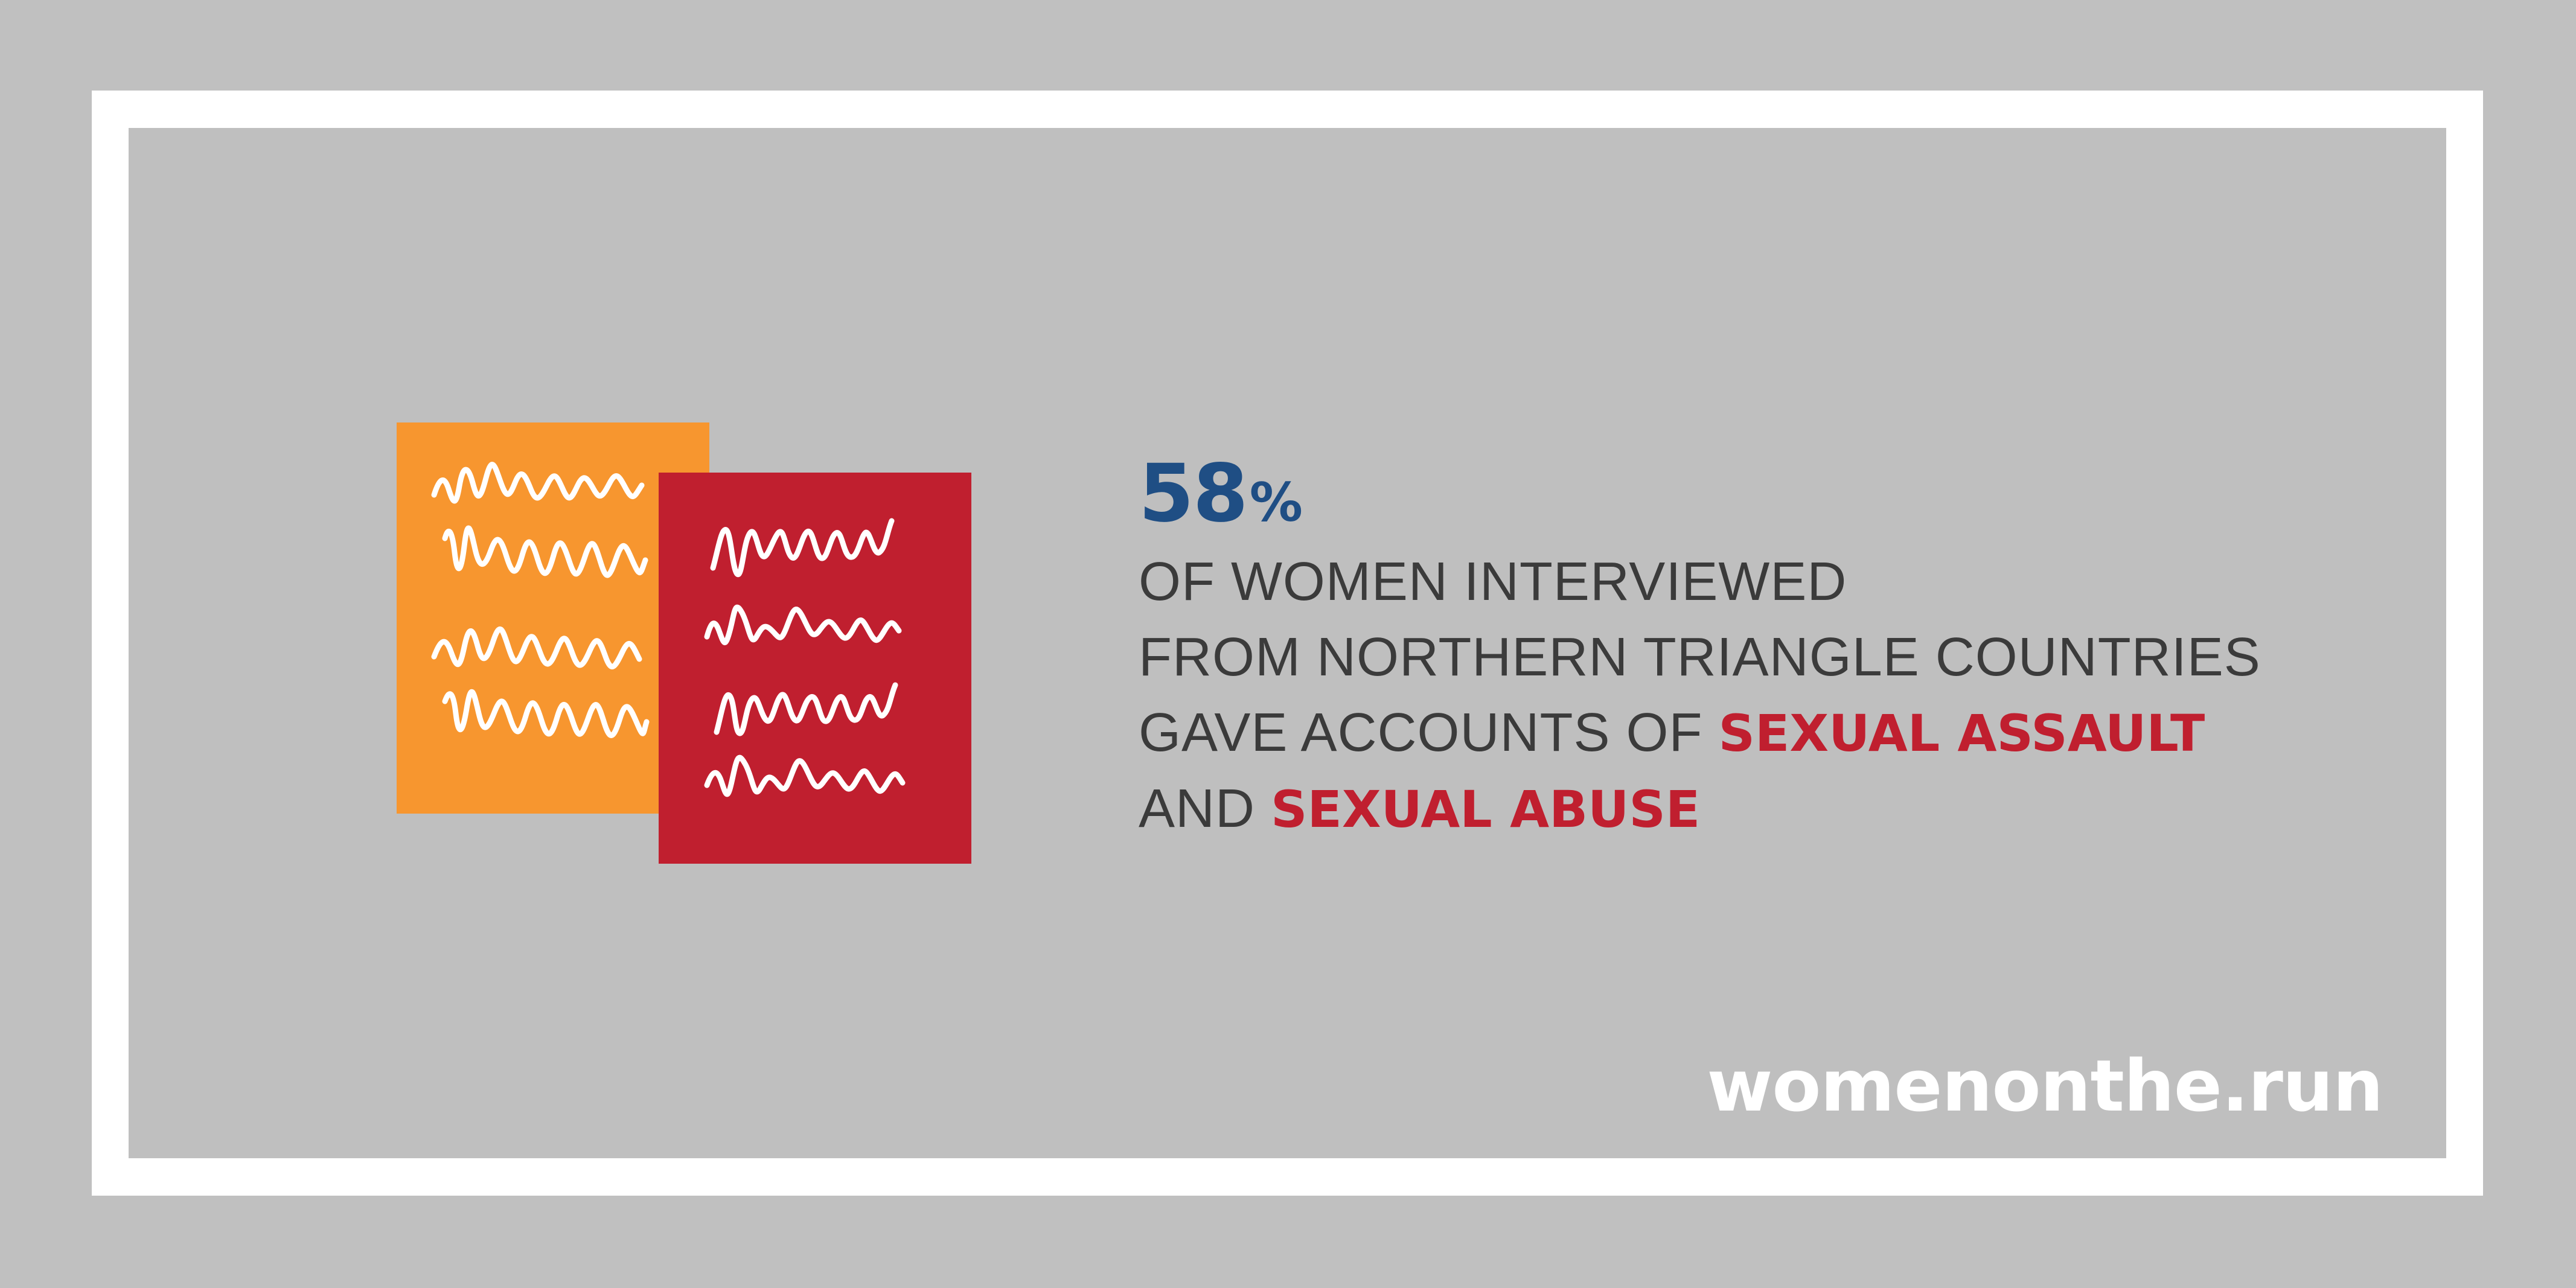  What do you see at coordinates (1276, 502) in the screenshot?
I see `stat-percent-sign: %` at bounding box center [1276, 502].